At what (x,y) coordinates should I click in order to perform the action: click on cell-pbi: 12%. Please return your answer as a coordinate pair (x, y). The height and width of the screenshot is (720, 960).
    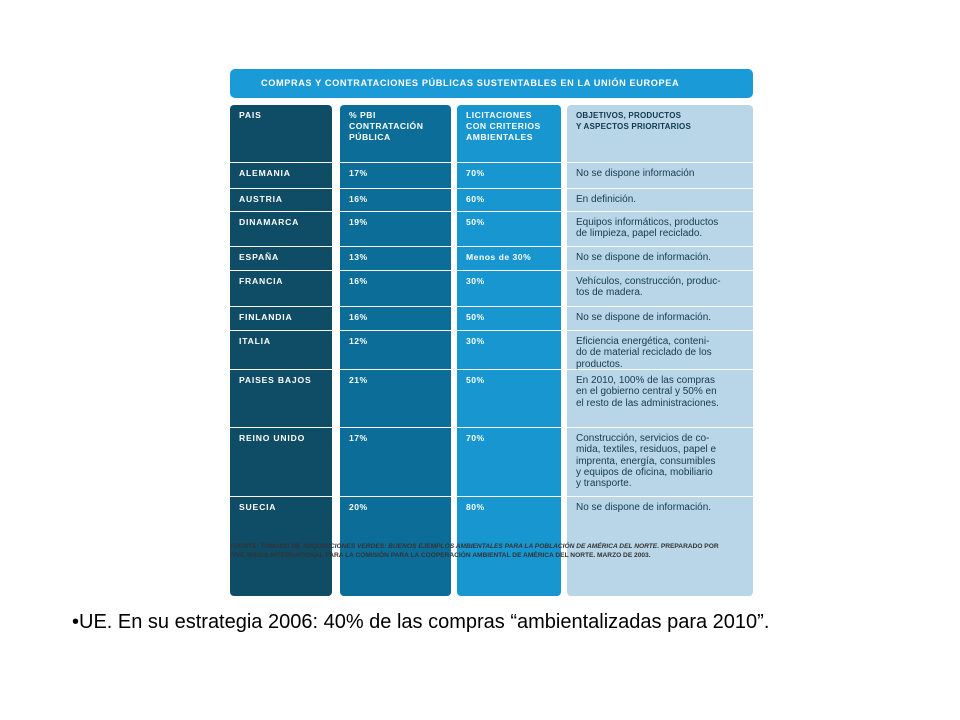
    Looking at the image, I should click on (395, 349).